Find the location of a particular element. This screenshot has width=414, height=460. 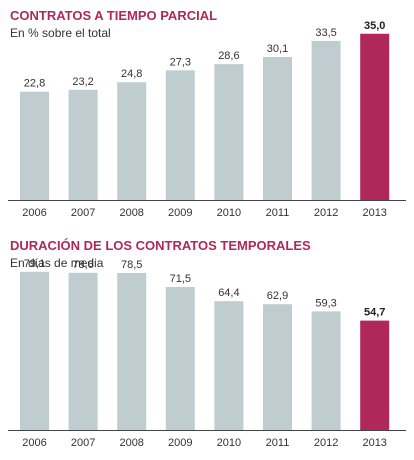

value-label-2011: 30,1 is located at coordinates (277, 49).